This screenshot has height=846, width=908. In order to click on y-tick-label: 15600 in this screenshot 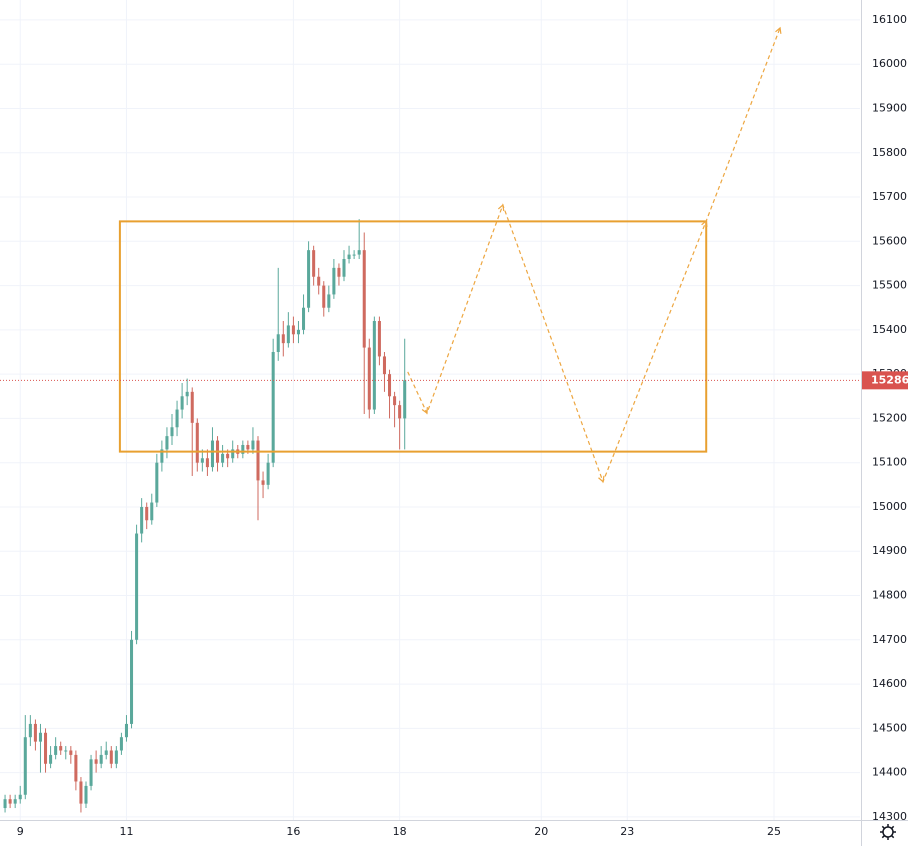, I will do `click(889, 240)`.